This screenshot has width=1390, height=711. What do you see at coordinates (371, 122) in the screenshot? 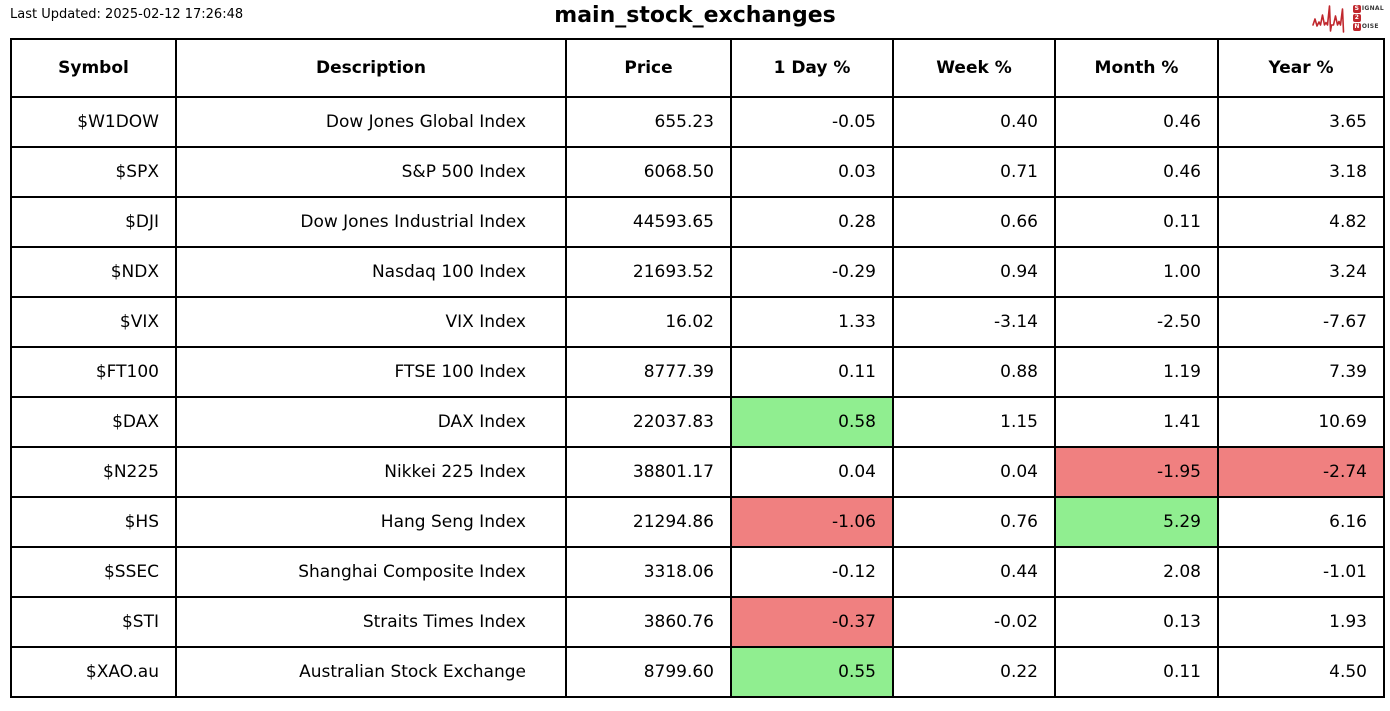
I see `description-cell: Dow Jones Global Index` at bounding box center [371, 122].